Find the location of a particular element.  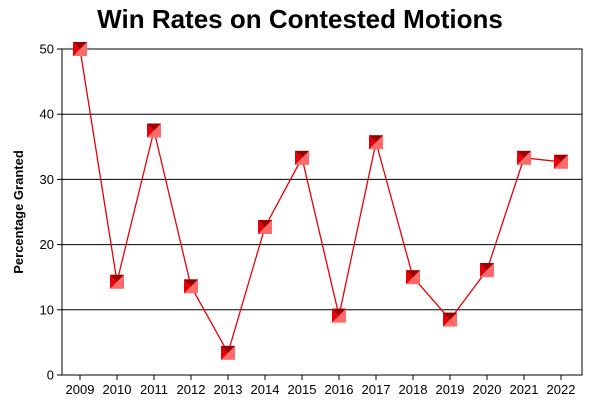

y-axis-label: Percentage Granted is located at coordinates (18, 212).